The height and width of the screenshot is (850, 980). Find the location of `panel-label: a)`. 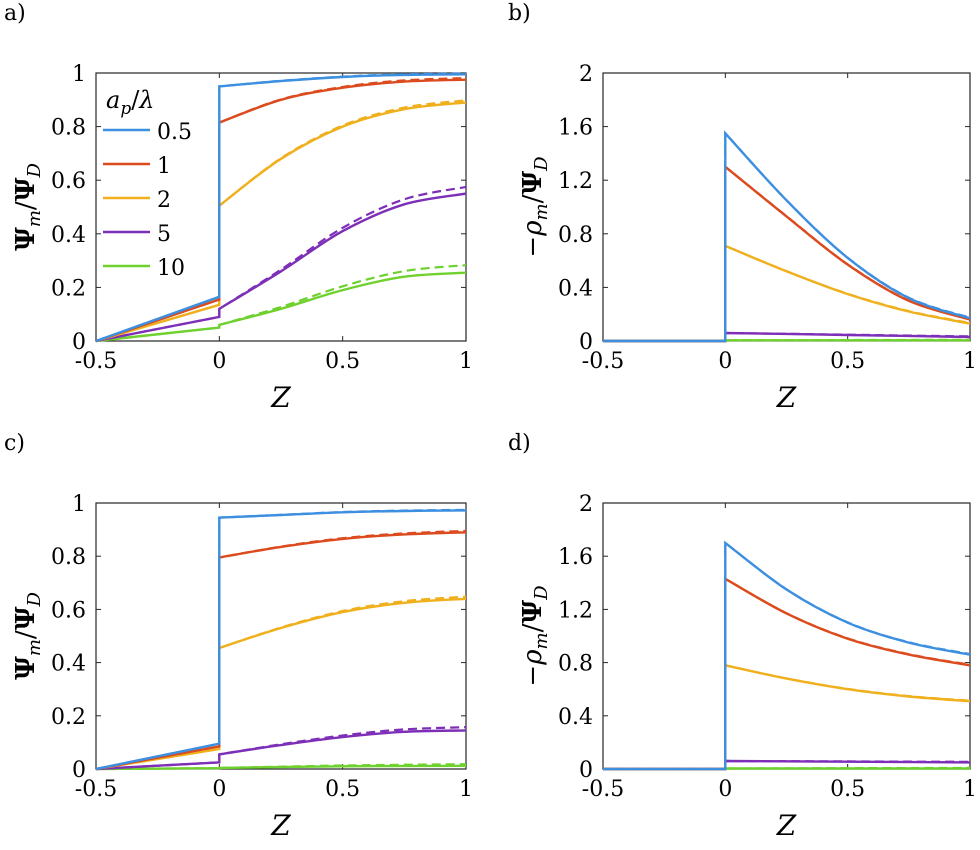

panel-label: a) is located at coordinates (15, 13).